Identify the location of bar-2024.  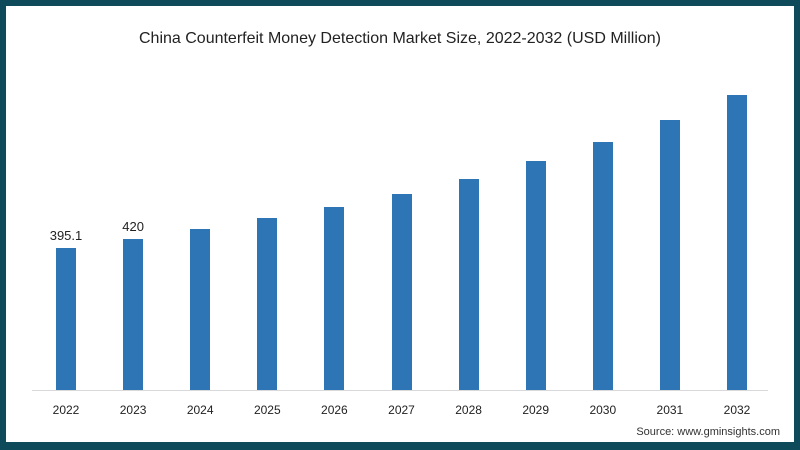
(200, 309).